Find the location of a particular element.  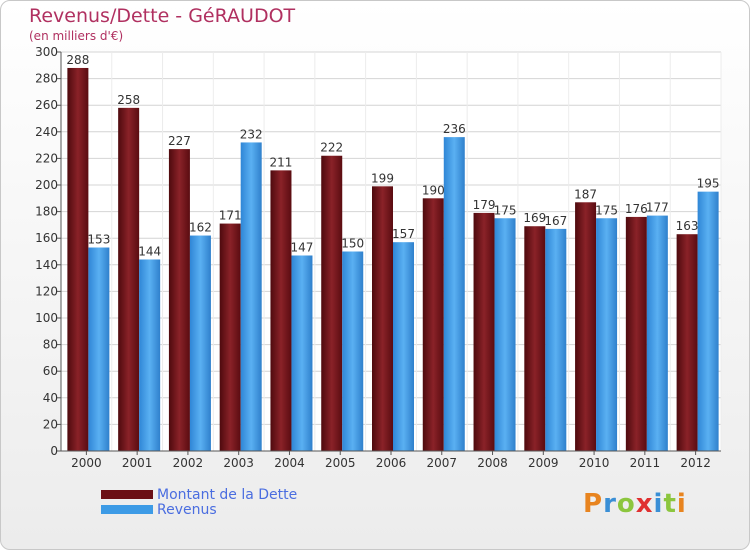

y-tick-label: 20 is located at coordinates (50, 424).